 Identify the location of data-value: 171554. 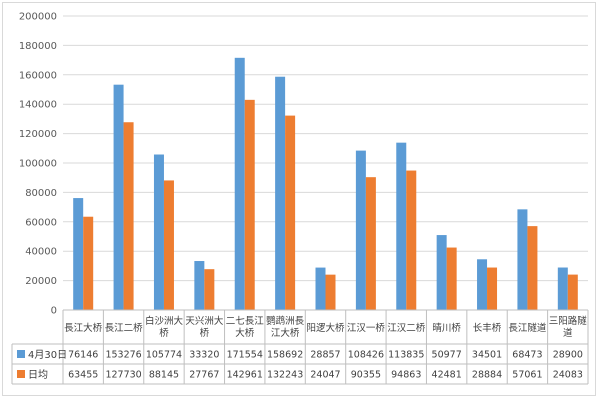
(245, 355).